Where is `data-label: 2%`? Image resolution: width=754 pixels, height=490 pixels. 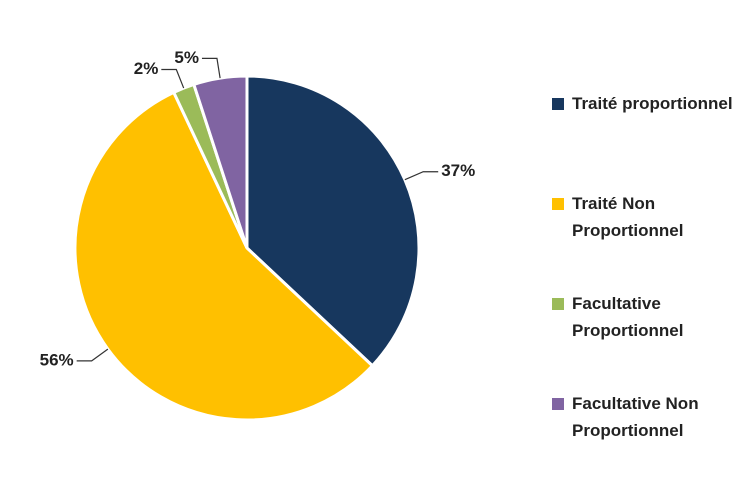
data-label: 2% is located at coordinates (146, 68).